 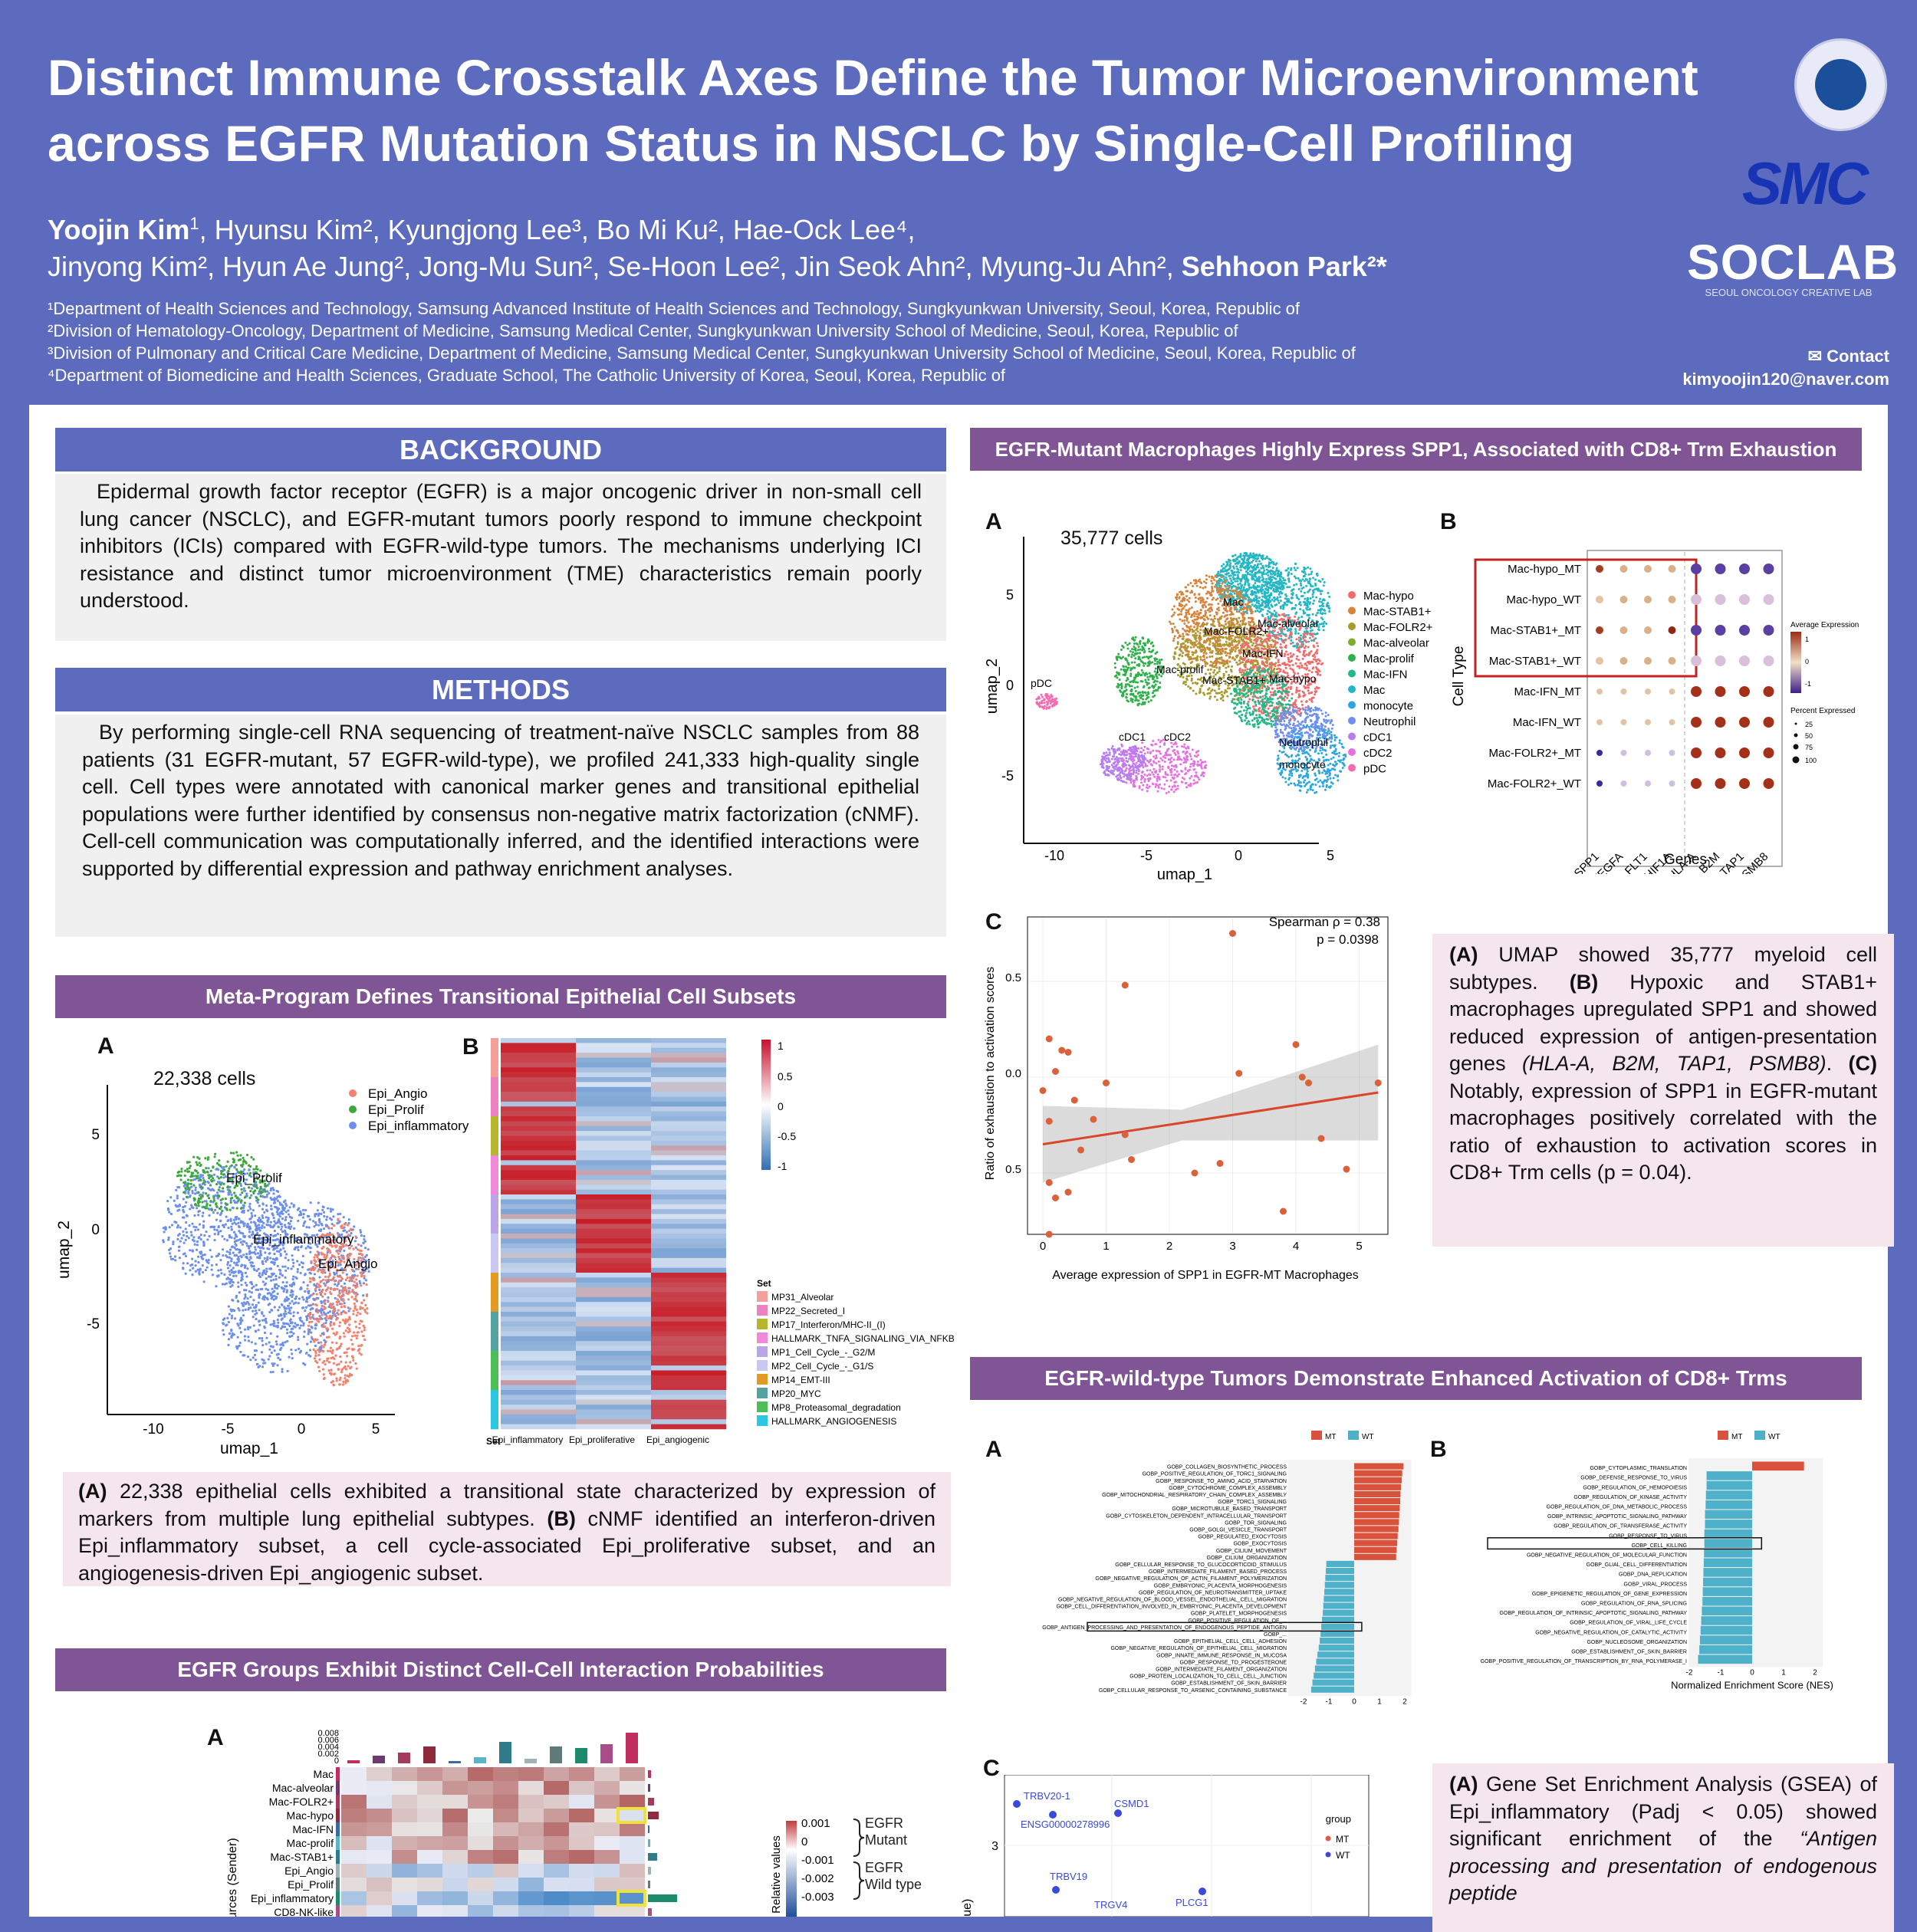 What do you see at coordinates (785, 1076) in the screenshot?
I see `heat-scale-tick: 0.5` at bounding box center [785, 1076].